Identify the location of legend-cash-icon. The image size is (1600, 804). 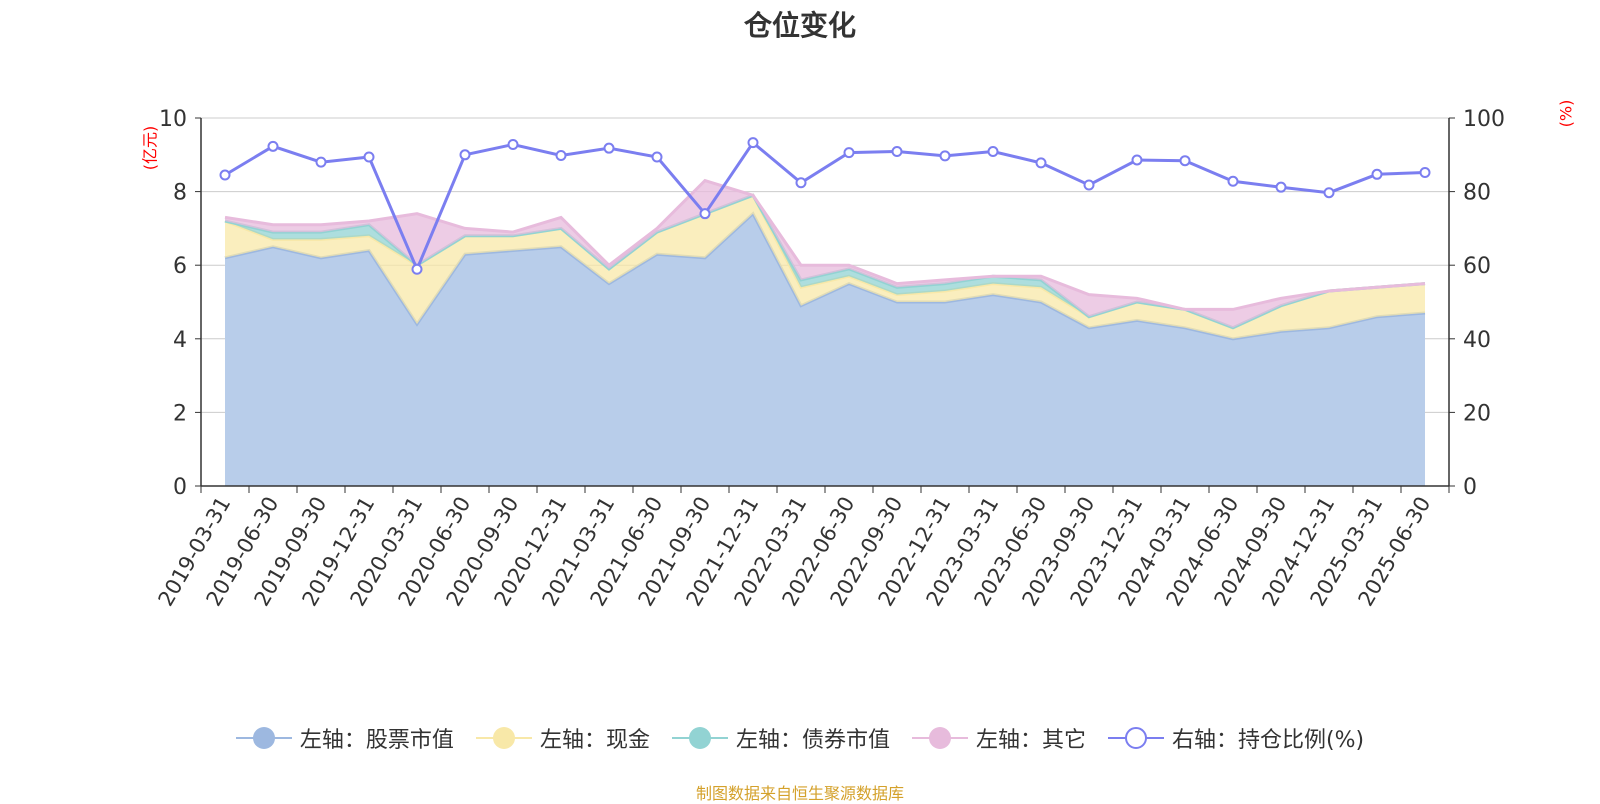
(503, 738).